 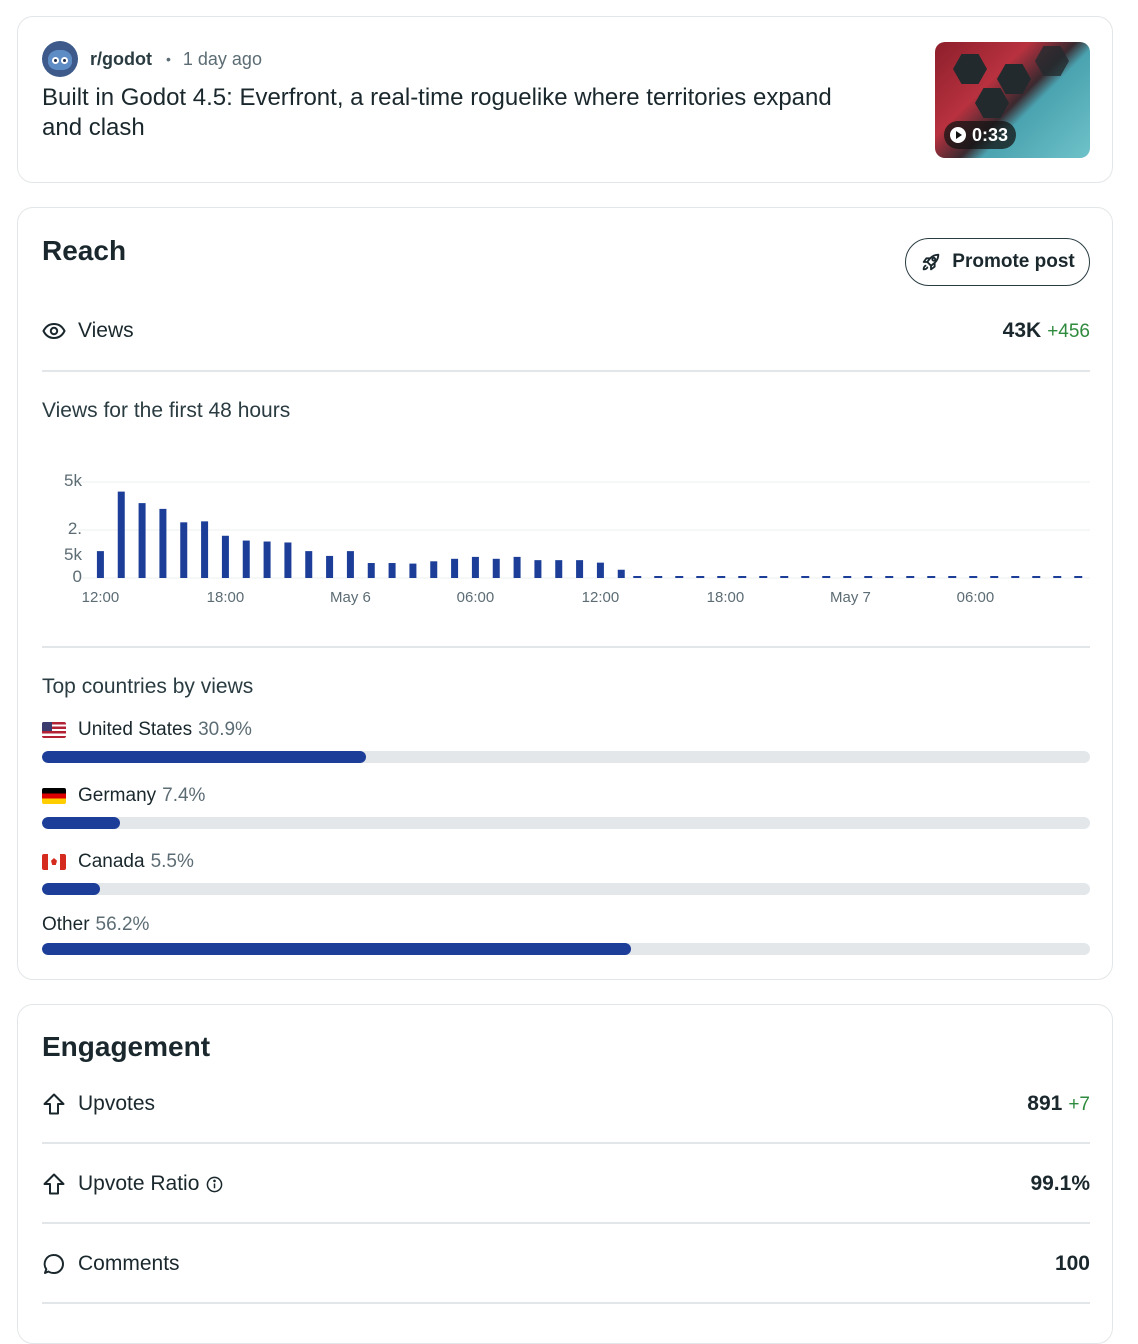 I want to click on comment-bubble-icon, so click(x=53, y=1263).